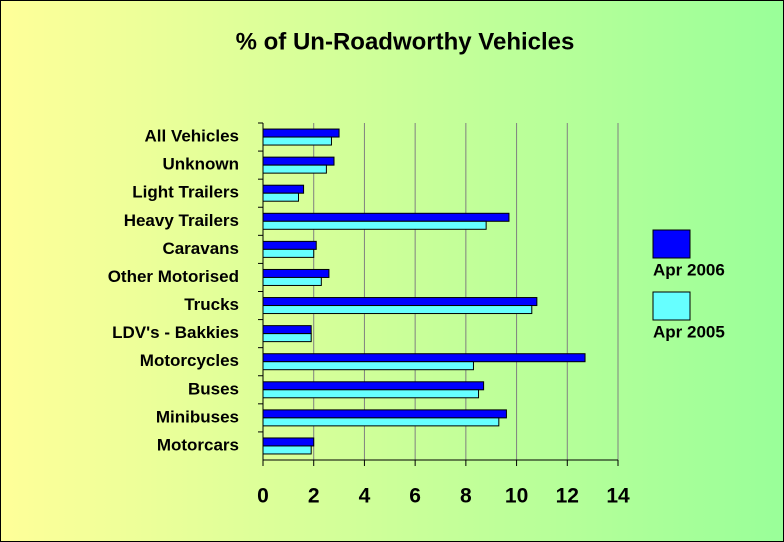 This screenshot has height=542, width=784. Describe the element at coordinates (365, 496) in the screenshot. I see `x-tick-label: 4` at that location.